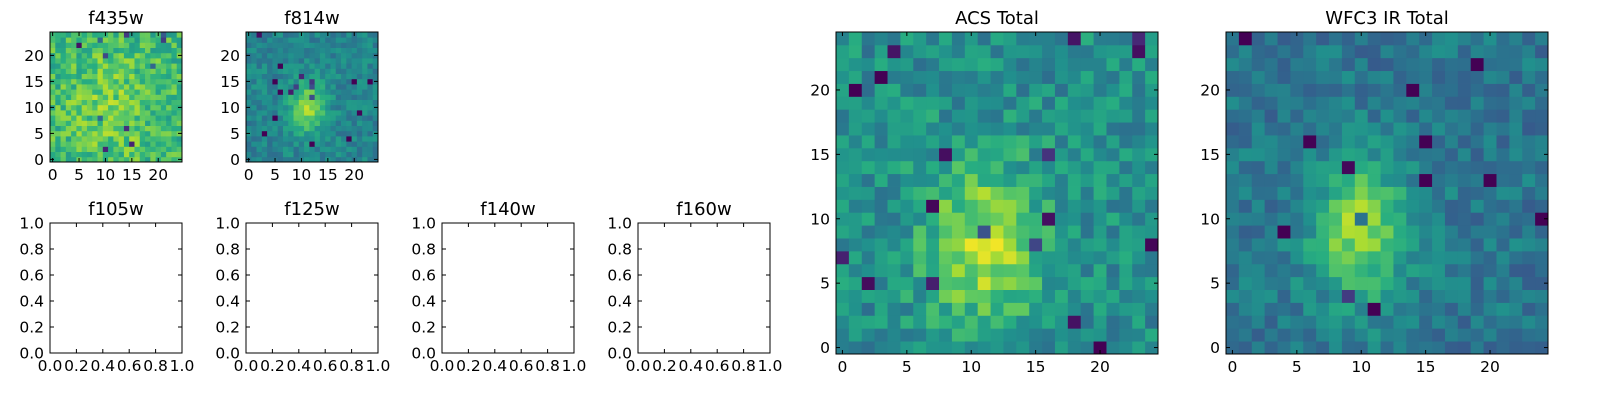  Describe the element at coordinates (312, 97) in the screenshot. I see `axes-frame` at that location.